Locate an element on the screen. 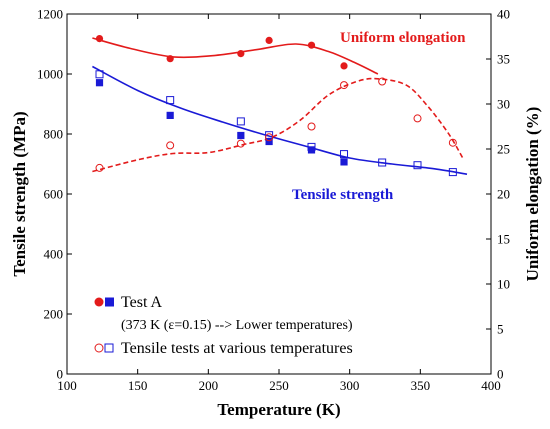  y-tick-label: 0 is located at coordinates (60, 374).